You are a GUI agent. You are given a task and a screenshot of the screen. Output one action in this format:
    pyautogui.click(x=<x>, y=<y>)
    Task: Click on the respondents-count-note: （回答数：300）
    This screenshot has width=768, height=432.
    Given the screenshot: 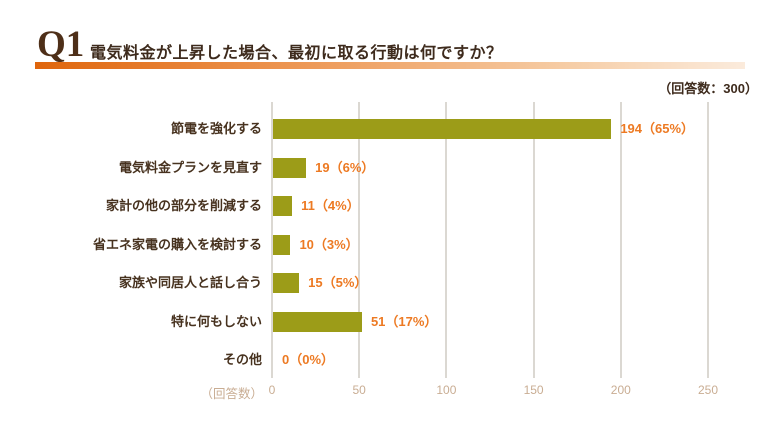 What is the action you would take?
    pyautogui.click(x=708, y=88)
    